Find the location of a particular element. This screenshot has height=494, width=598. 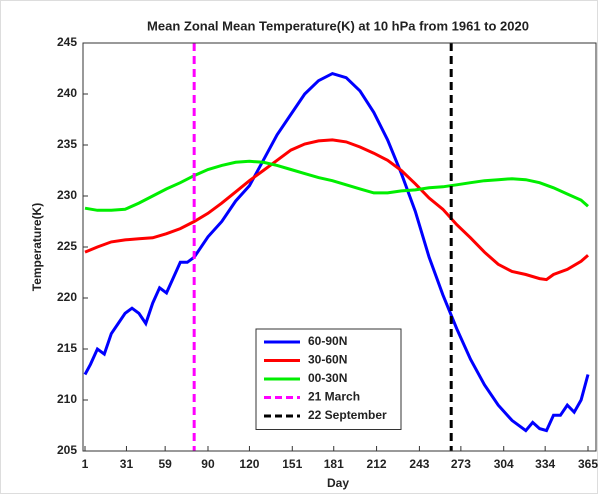

legend-label: 22 September is located at coordinates (347, 415).